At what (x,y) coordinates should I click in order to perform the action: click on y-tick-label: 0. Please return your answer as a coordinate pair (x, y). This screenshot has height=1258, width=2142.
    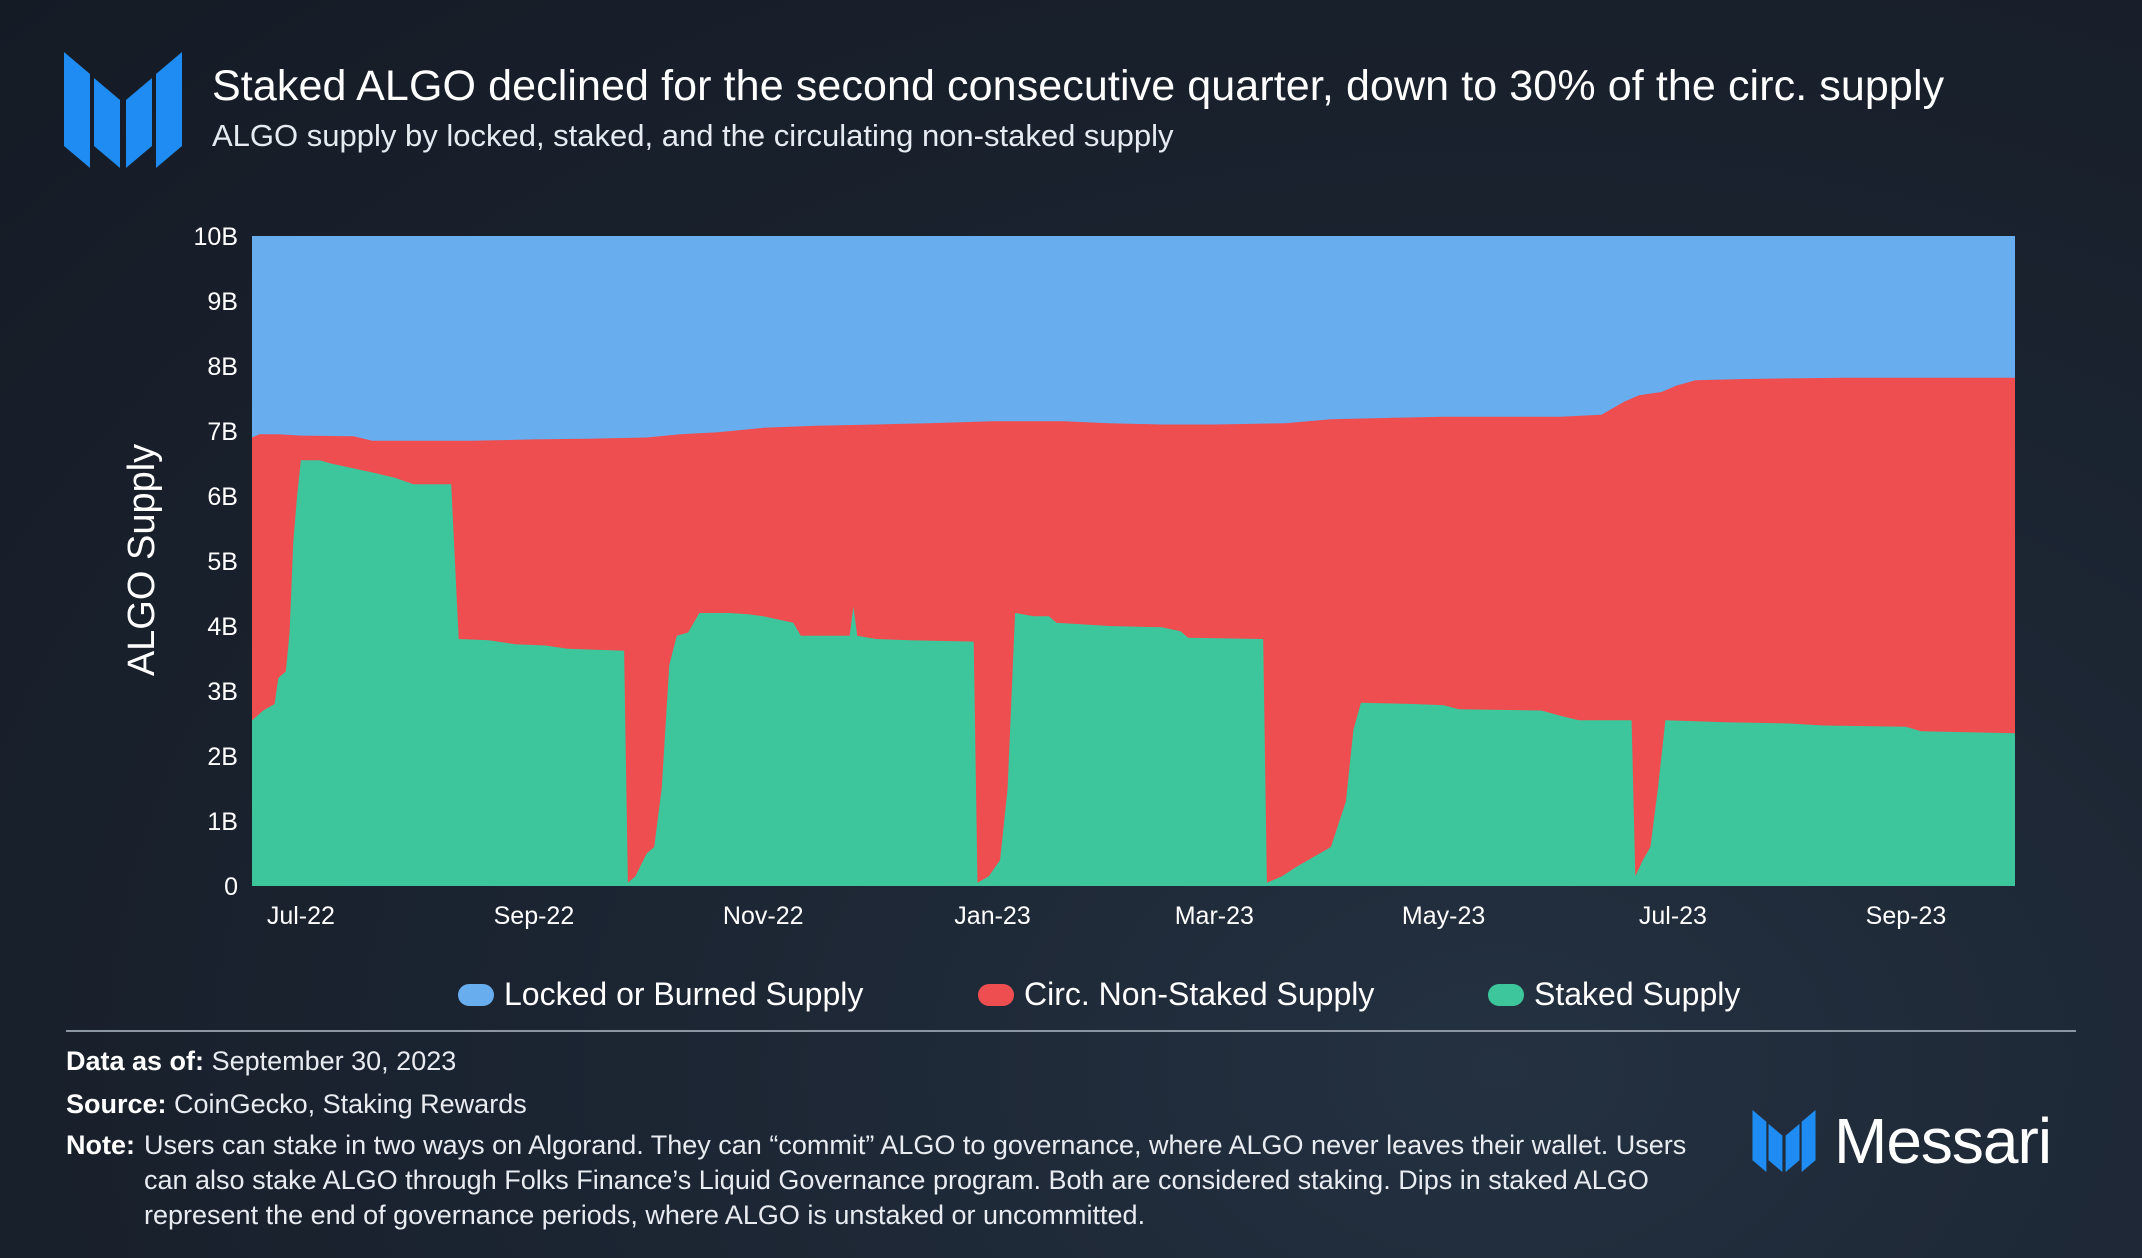
    Looking at the image, I should click on (231, 887).